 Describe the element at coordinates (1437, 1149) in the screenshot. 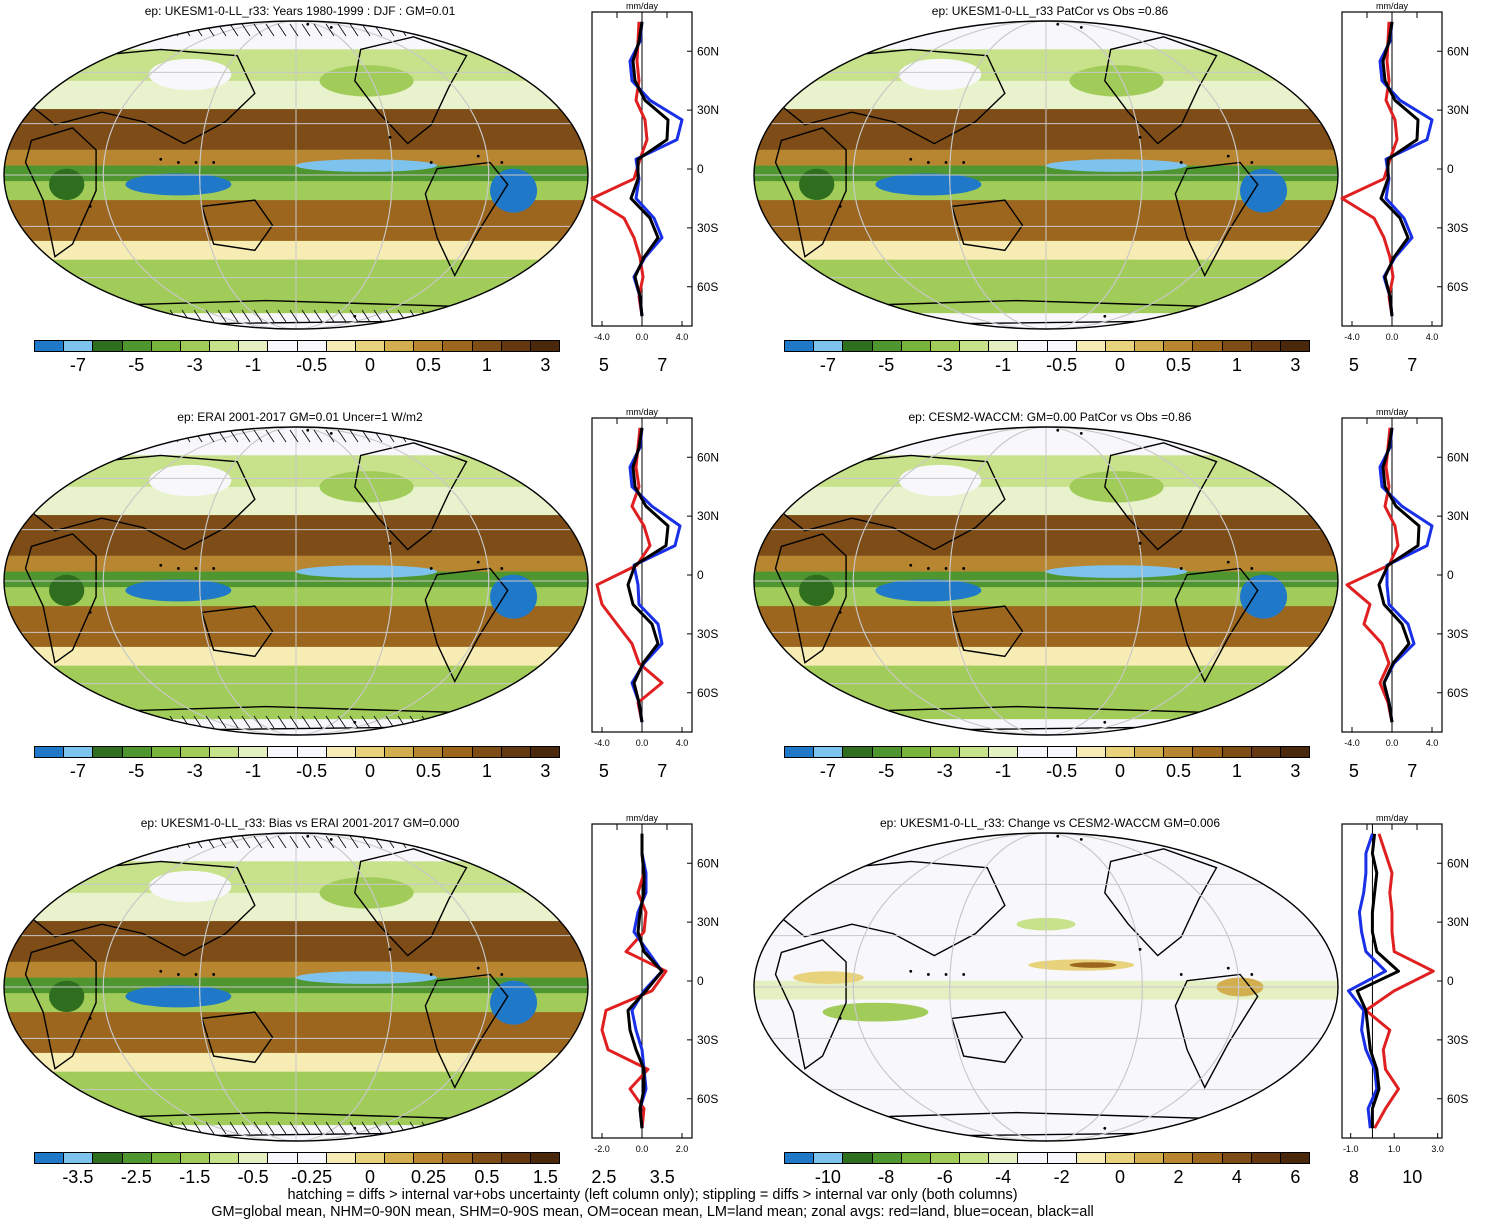

I see `zonal-x-tick-label: 3.0` at that location.